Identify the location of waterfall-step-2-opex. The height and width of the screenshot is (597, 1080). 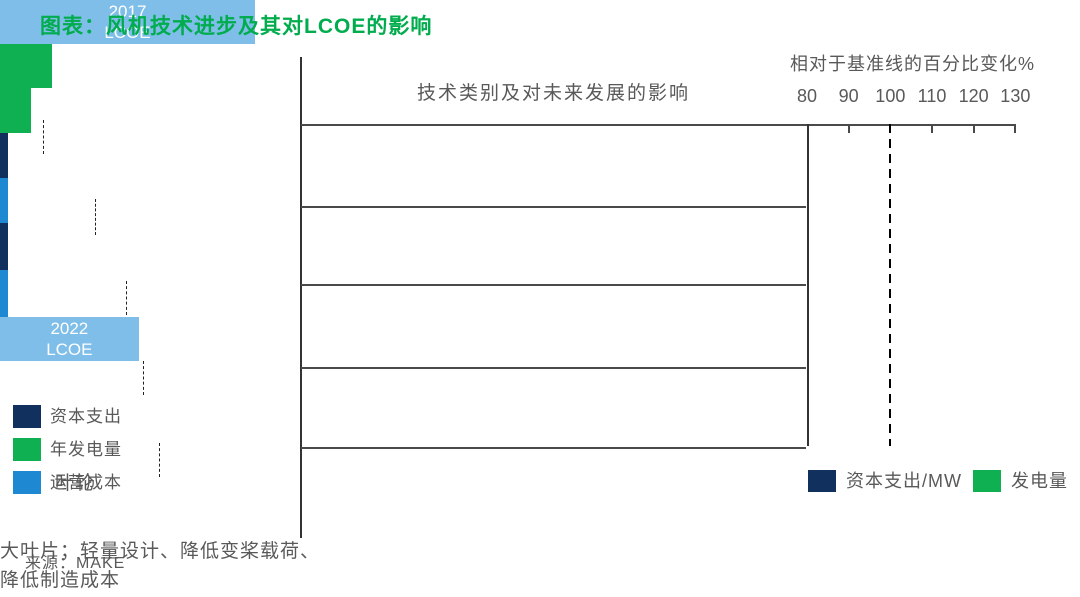
(4, 200).